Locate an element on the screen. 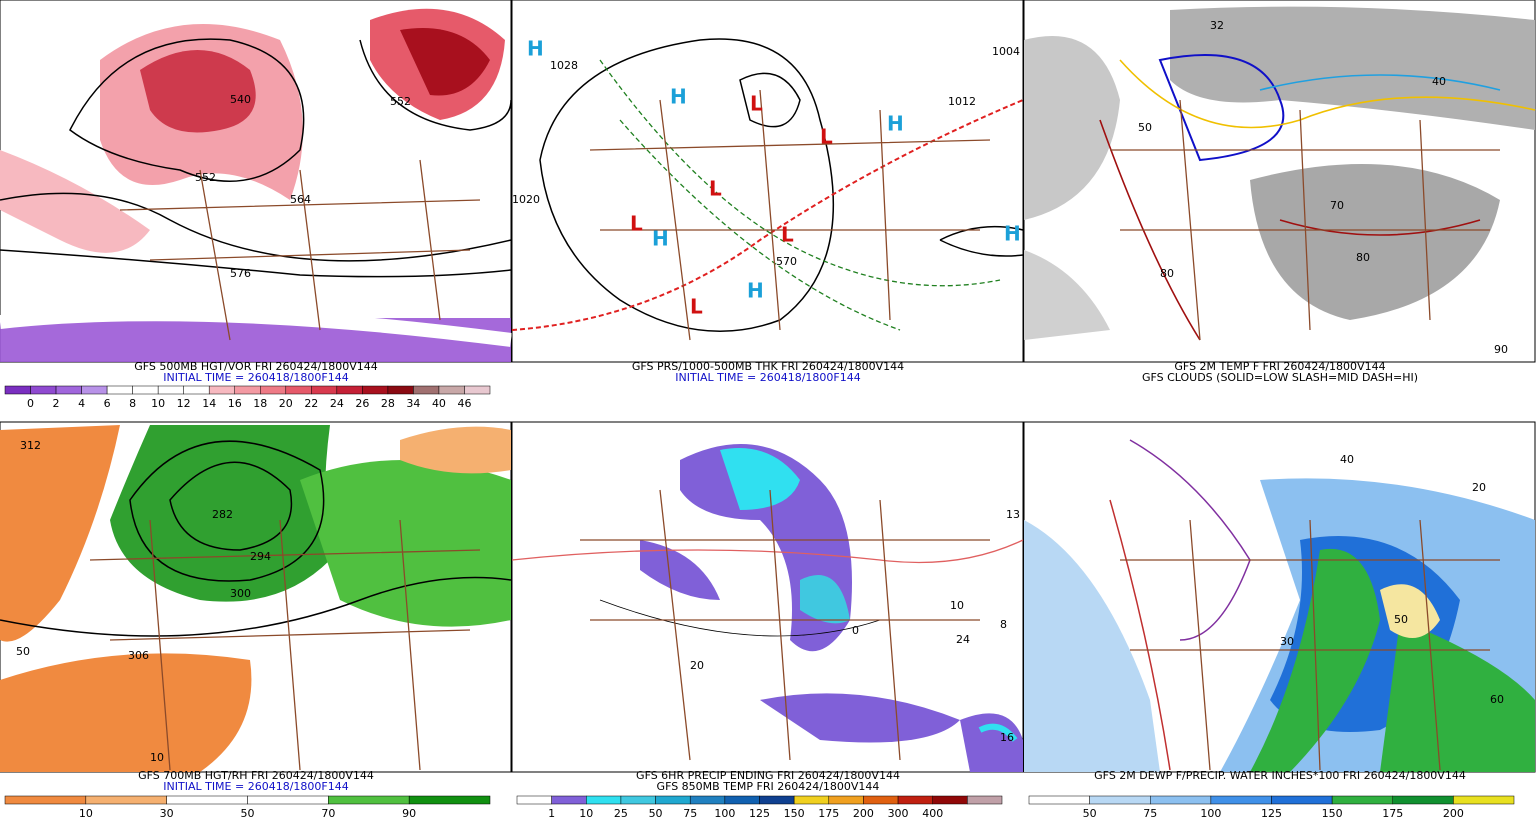 This screenshot has height=823, width=1536. dewpoint-label: 20 is located at coordinates (1479, 487).